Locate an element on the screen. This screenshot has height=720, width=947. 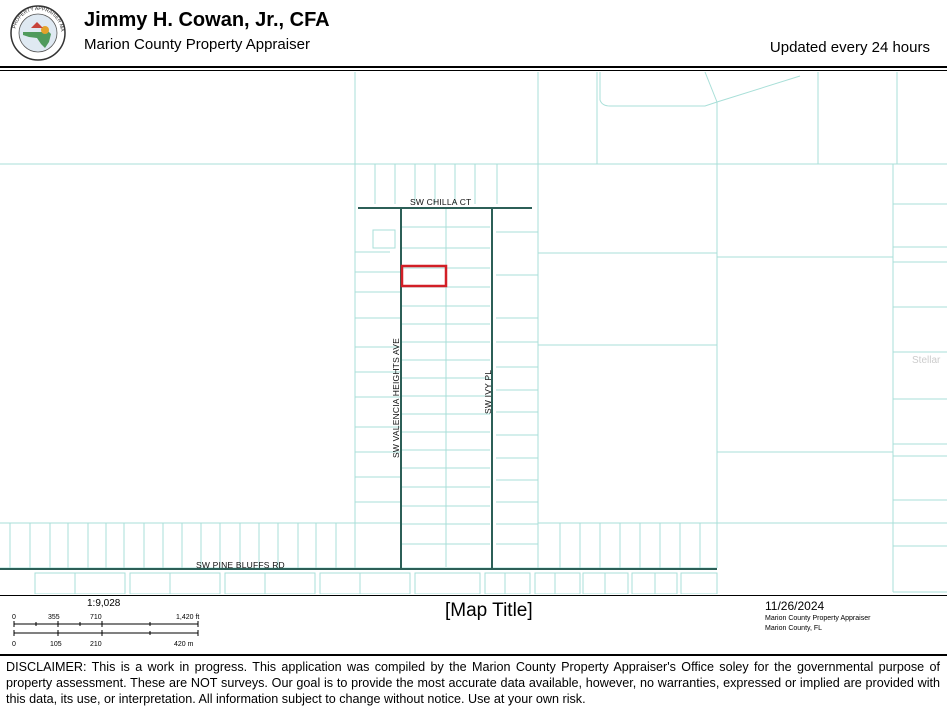
label-sw-ivy-pl: SW IVY PL is located at coordinates (488, 392).